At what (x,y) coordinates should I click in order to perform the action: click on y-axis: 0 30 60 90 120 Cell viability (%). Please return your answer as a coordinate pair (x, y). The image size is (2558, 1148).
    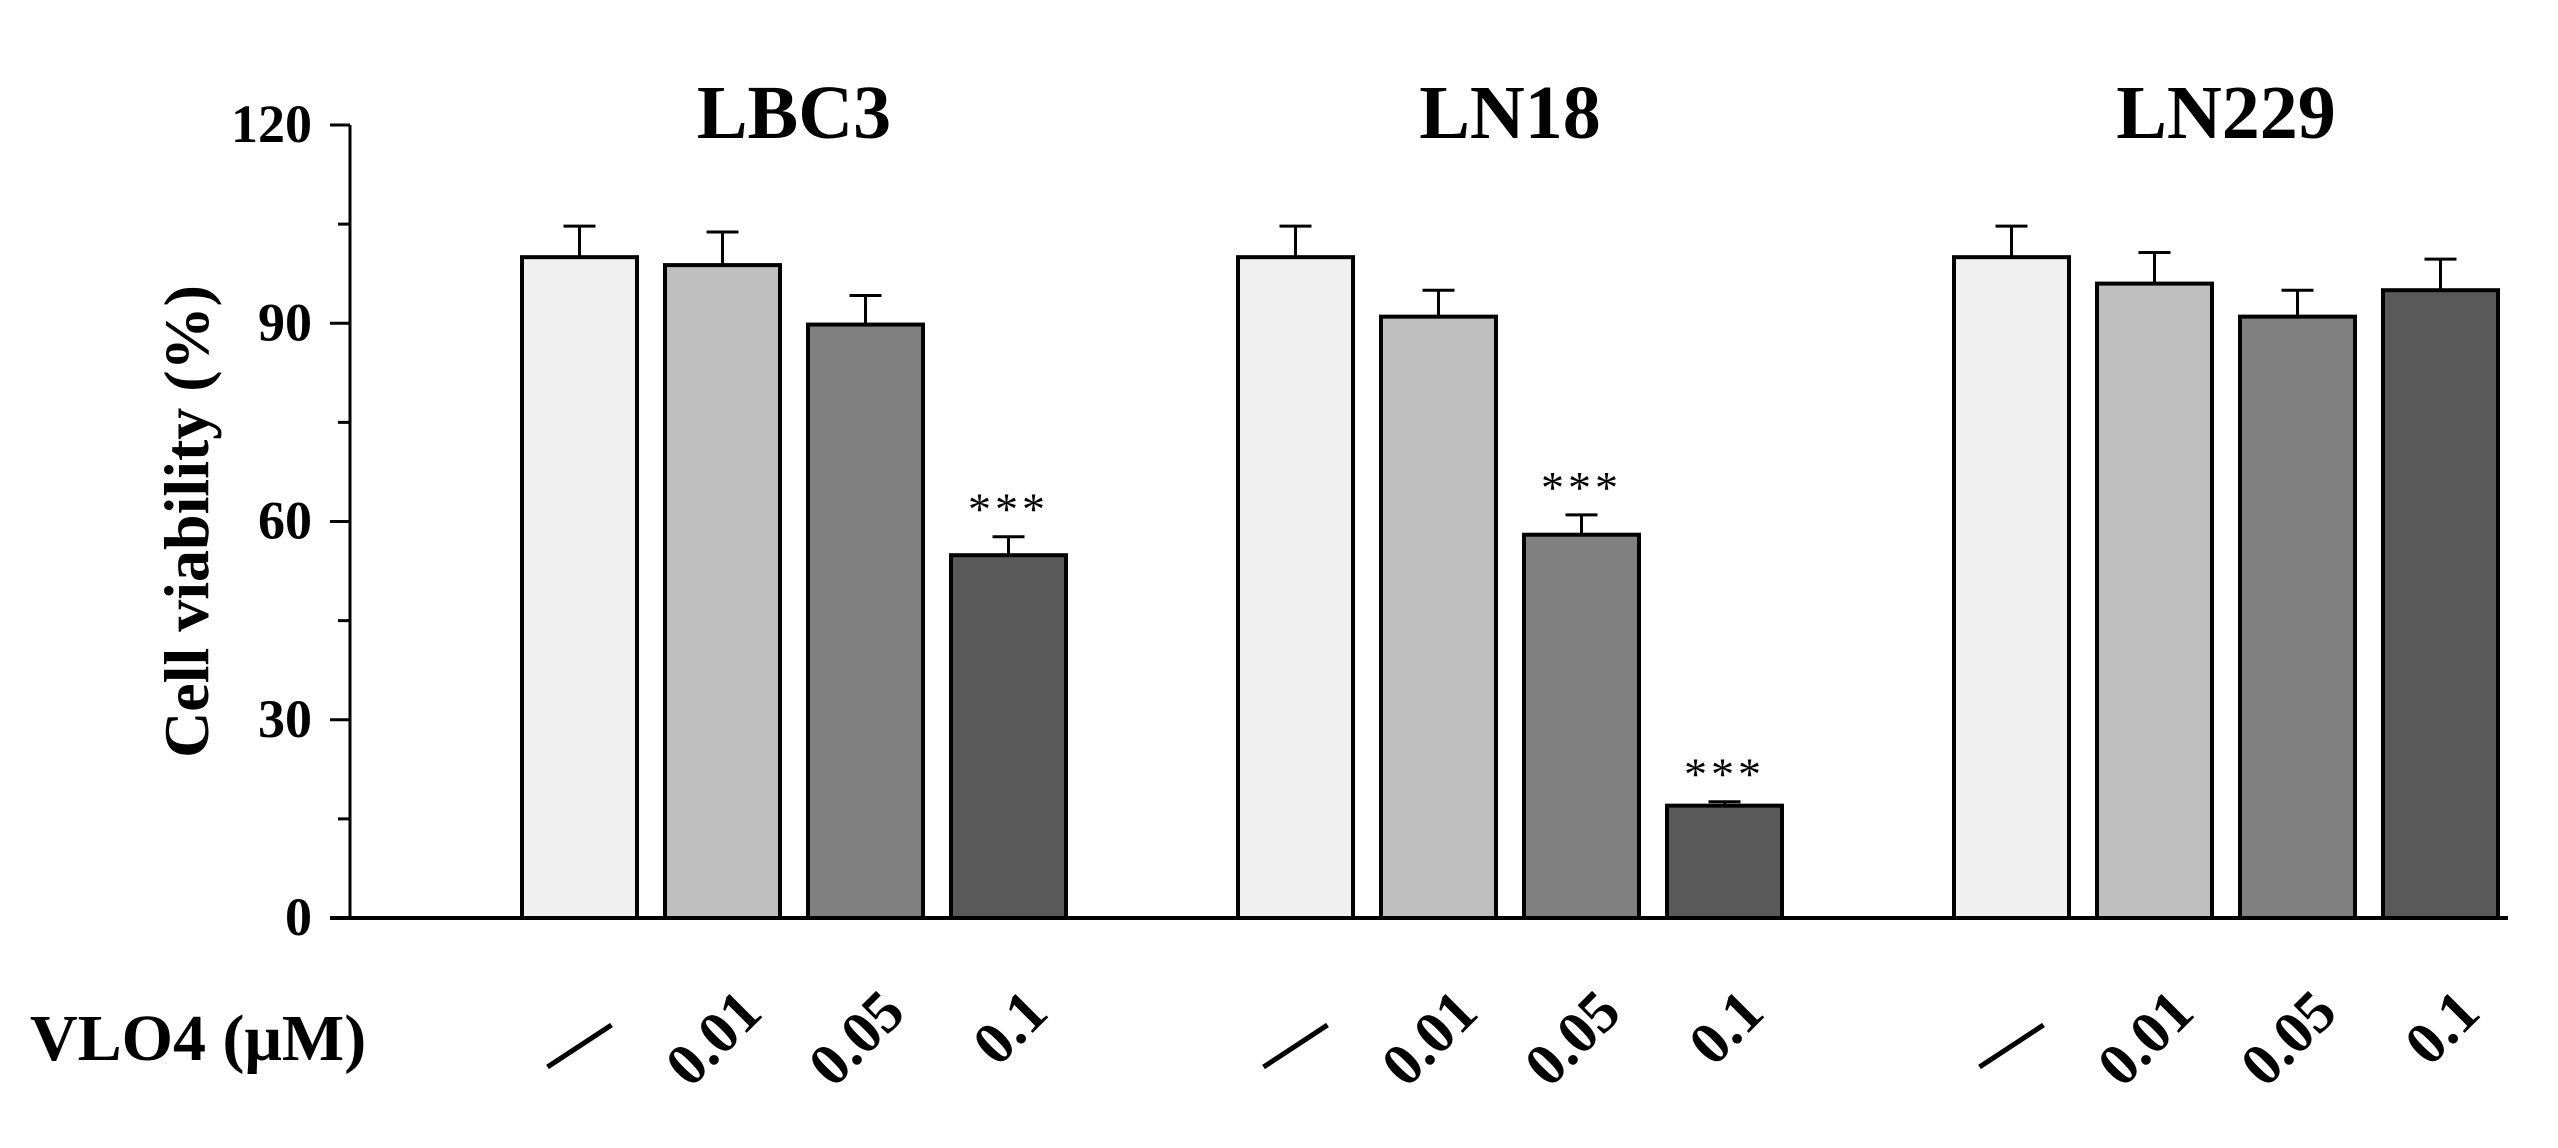
    Looking at the image, I should click on (251, 520).